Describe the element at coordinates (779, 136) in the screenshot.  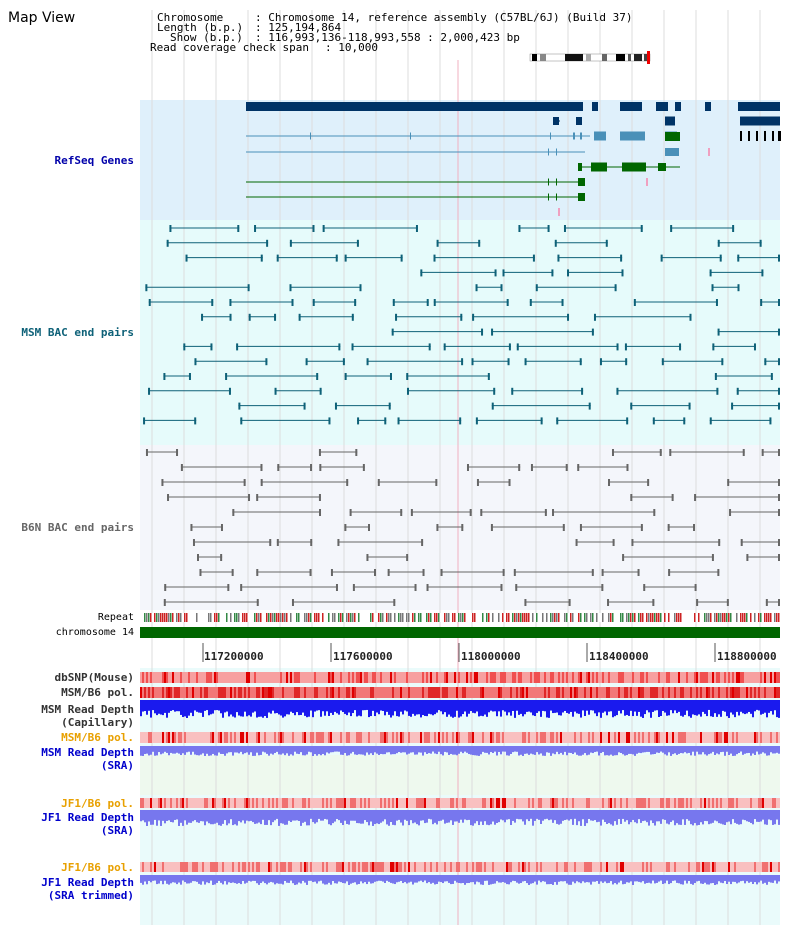
I see `gene-exon` at that location.